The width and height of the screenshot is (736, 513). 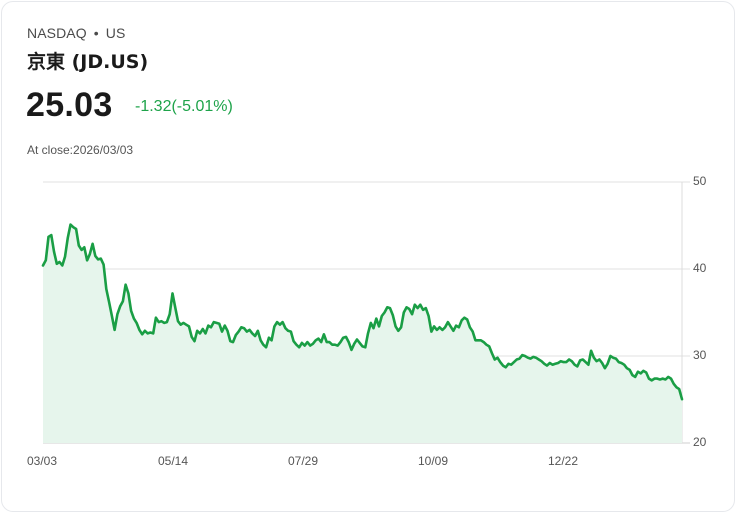 What do you see at coordinates (42, 461) in the screenshot?
I see `x-tick-label: 03/03` at bounding box center [42, 461].